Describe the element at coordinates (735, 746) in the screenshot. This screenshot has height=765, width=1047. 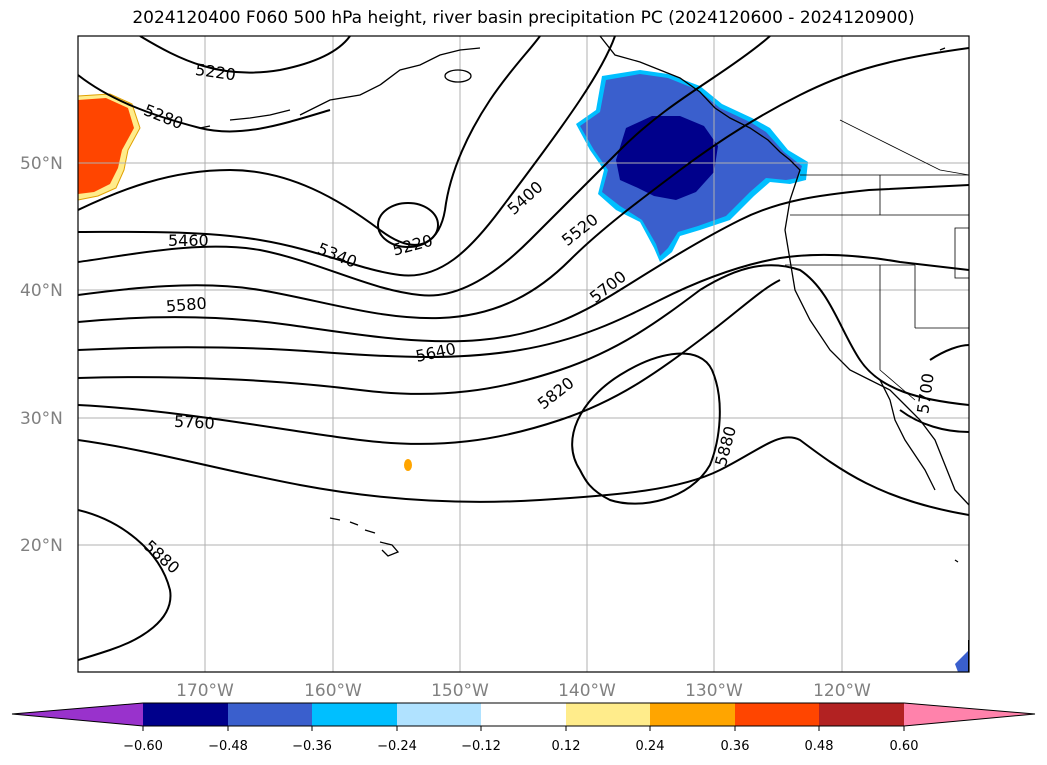
I see `colorbar-label: 0.36` at that location.